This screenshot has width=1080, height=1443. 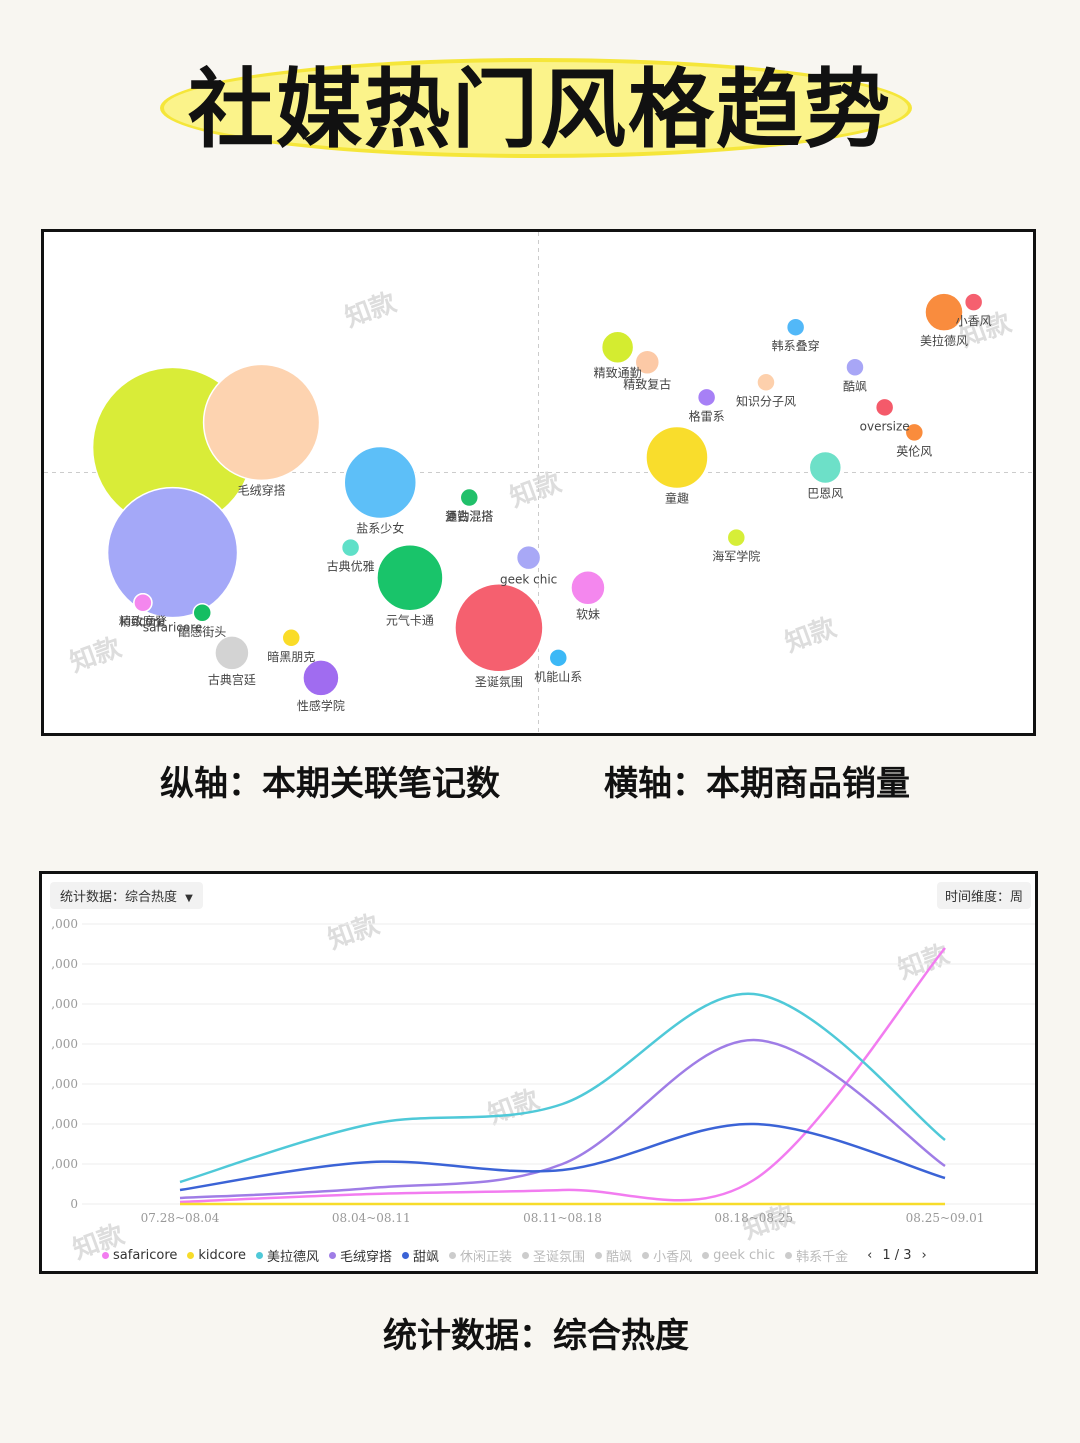 I want to click on chevron-right-icon: ›, so click(x=924, y=1255).